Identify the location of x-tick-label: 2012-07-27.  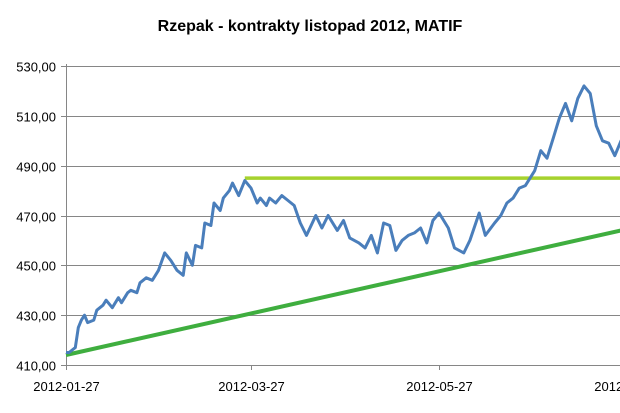
(607, 386).